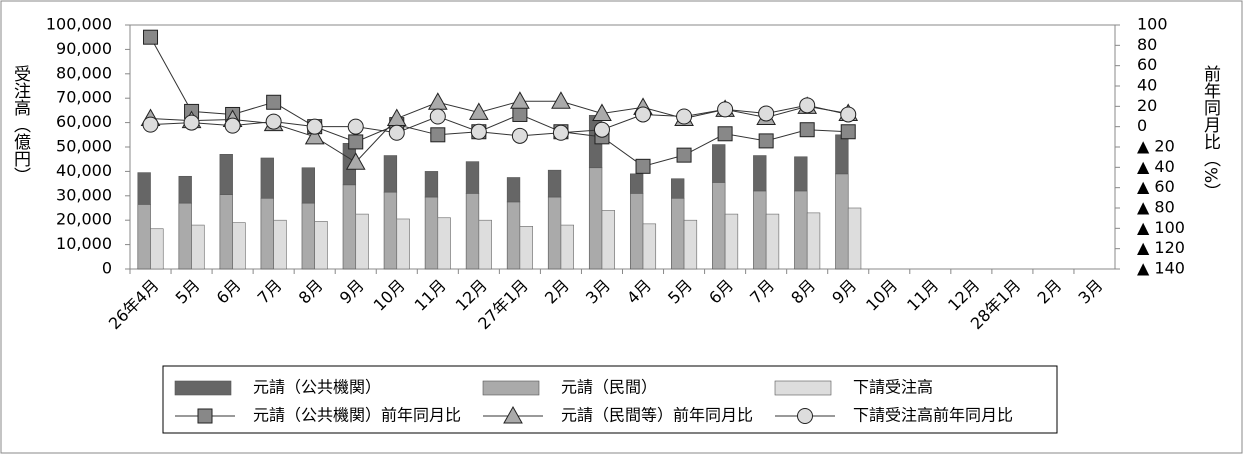 The image size is (1243, 454). I want to click on y2-tick-label: ▲ 60, so click(1156, 186).